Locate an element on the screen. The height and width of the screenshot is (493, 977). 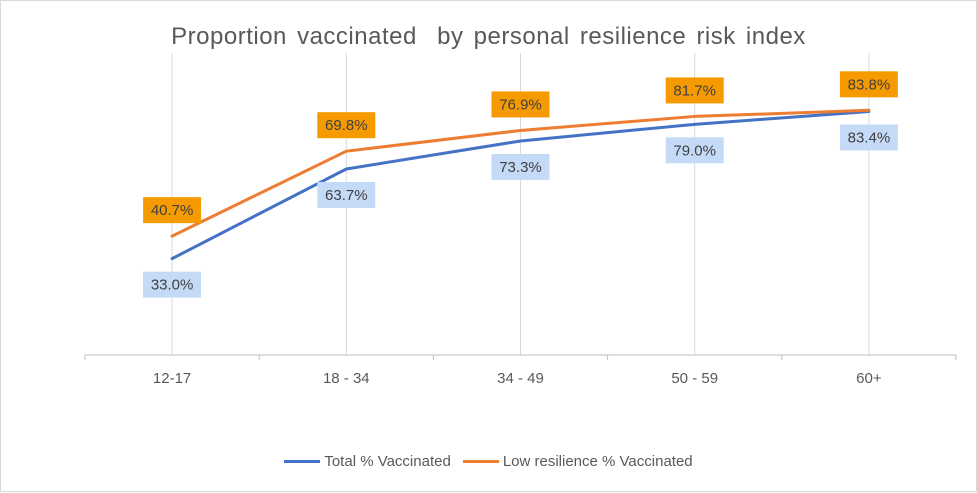
data-label: 79.0% is located at coordinates (694, 150).